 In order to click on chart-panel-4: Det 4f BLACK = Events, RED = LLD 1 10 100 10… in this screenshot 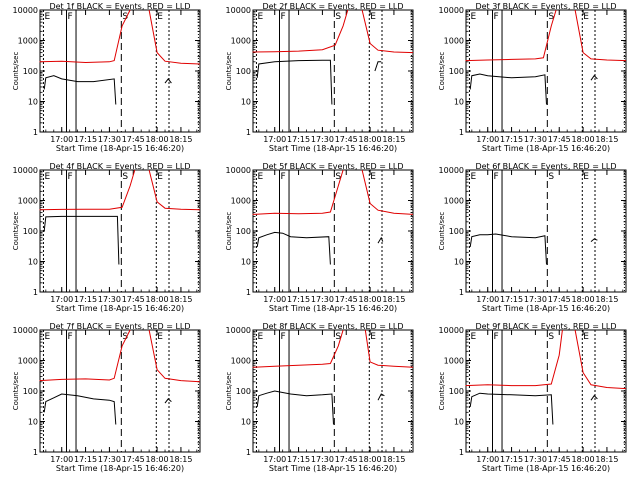, I will do `click(106, 237)`.